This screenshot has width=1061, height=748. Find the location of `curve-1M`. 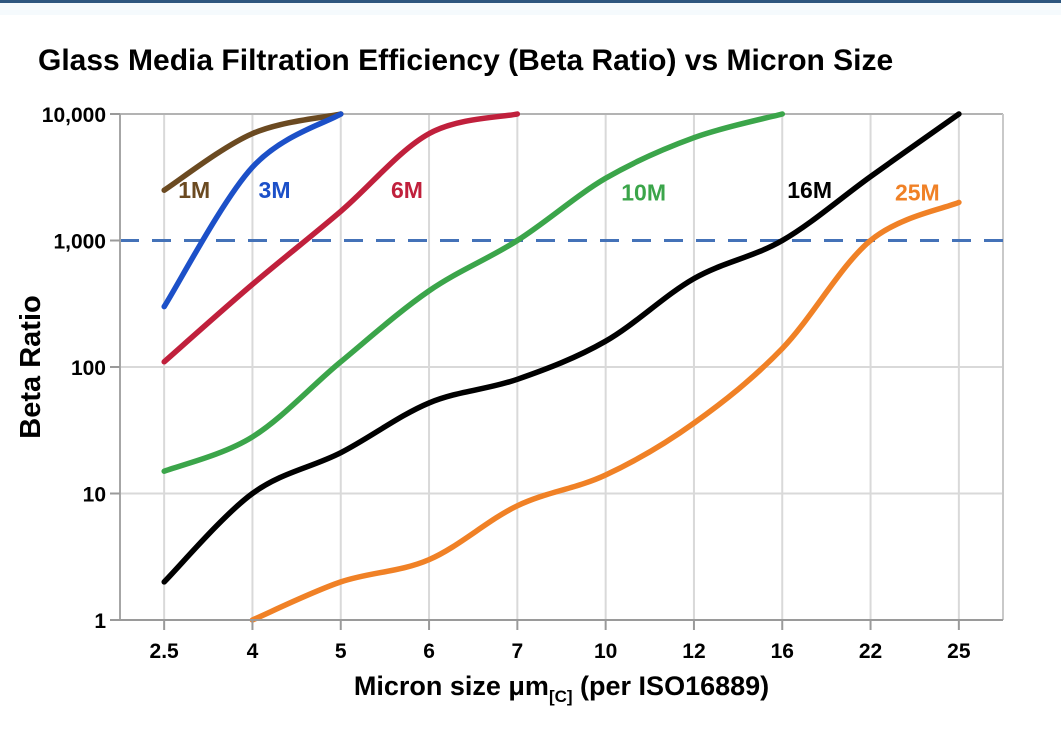

curve-1M is located at coordinates (252, 152).